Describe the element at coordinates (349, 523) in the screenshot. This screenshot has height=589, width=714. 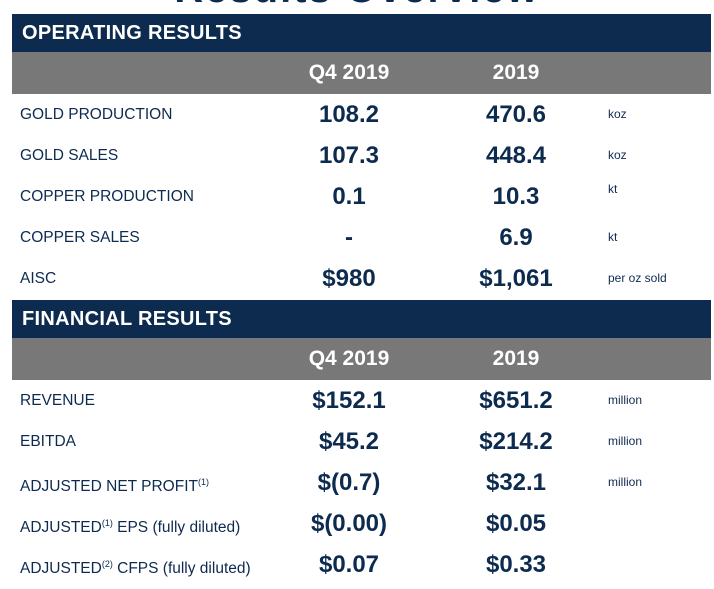
I see `q4-value: $(0.00)` at that location.